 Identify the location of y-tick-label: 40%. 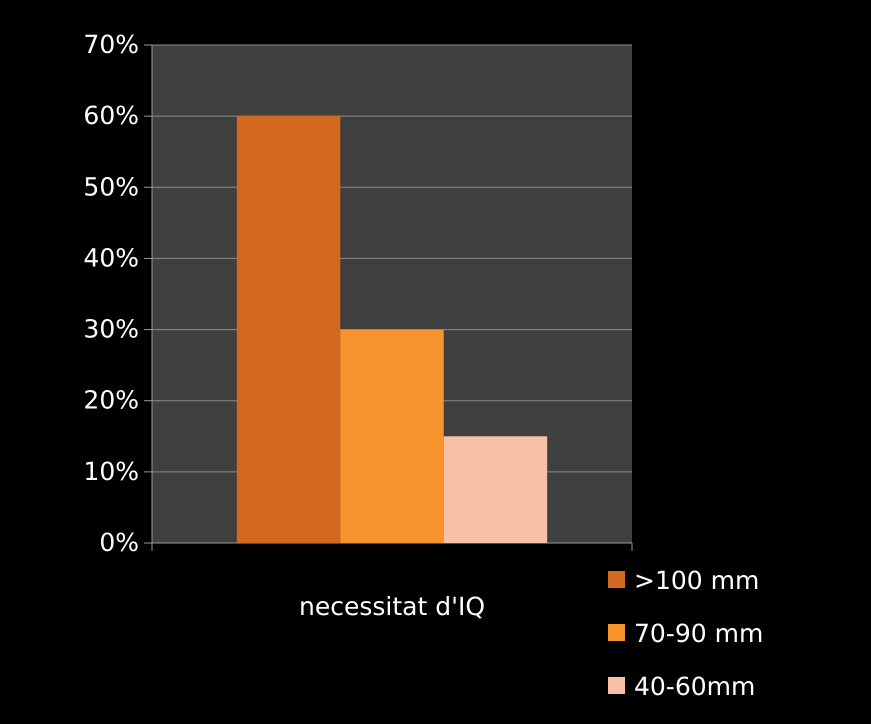
(111, 257).